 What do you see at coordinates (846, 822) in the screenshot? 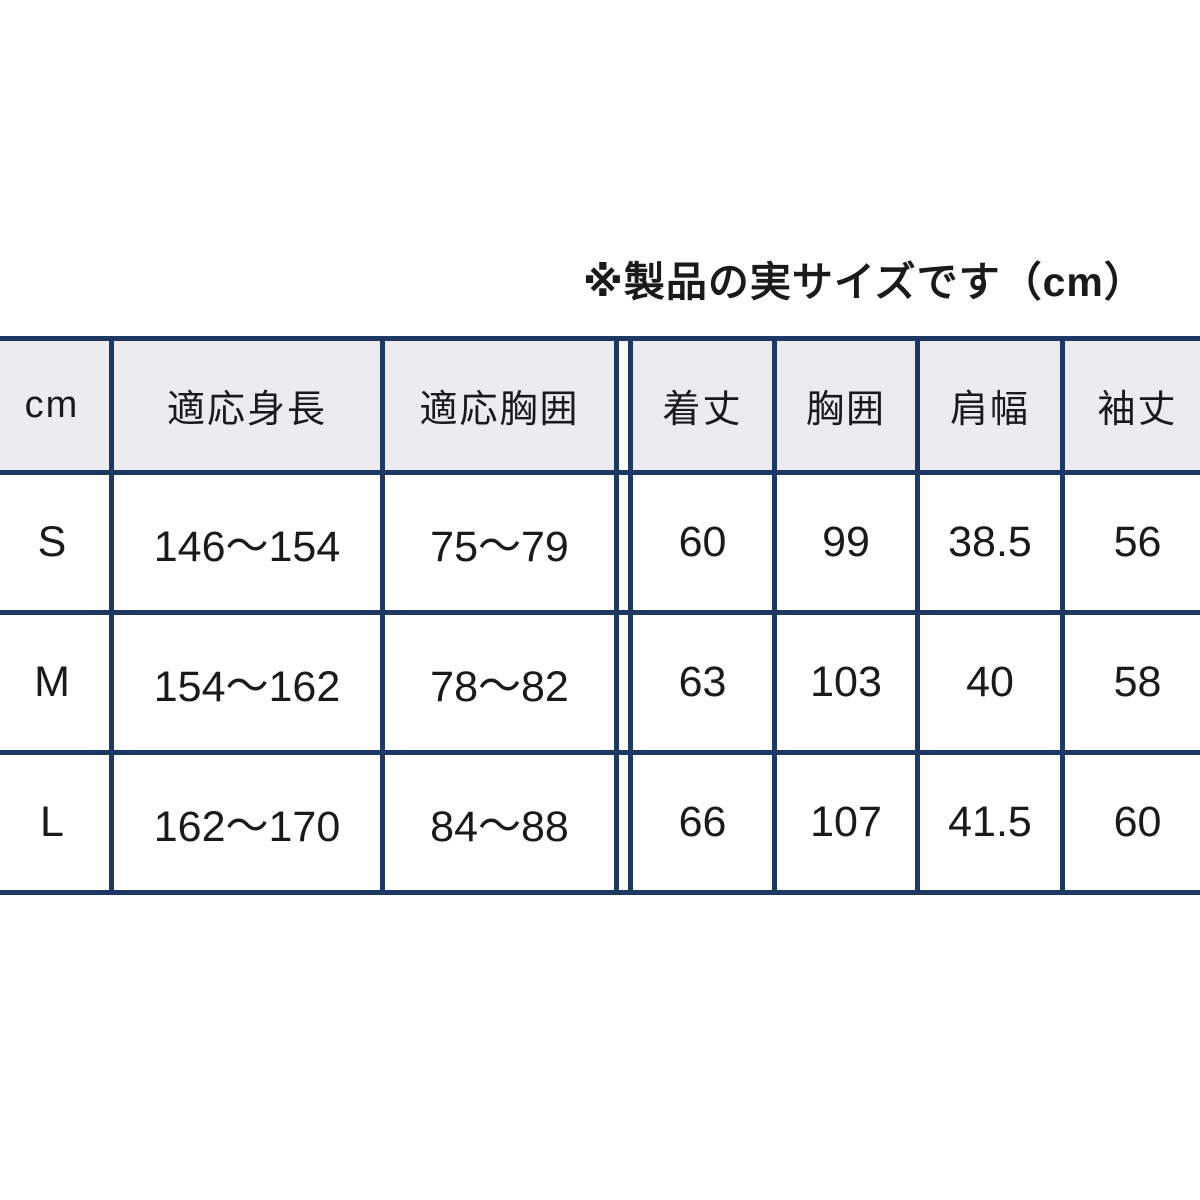
I see `cell-l-chest: 107` at bounding box center [846, 822].